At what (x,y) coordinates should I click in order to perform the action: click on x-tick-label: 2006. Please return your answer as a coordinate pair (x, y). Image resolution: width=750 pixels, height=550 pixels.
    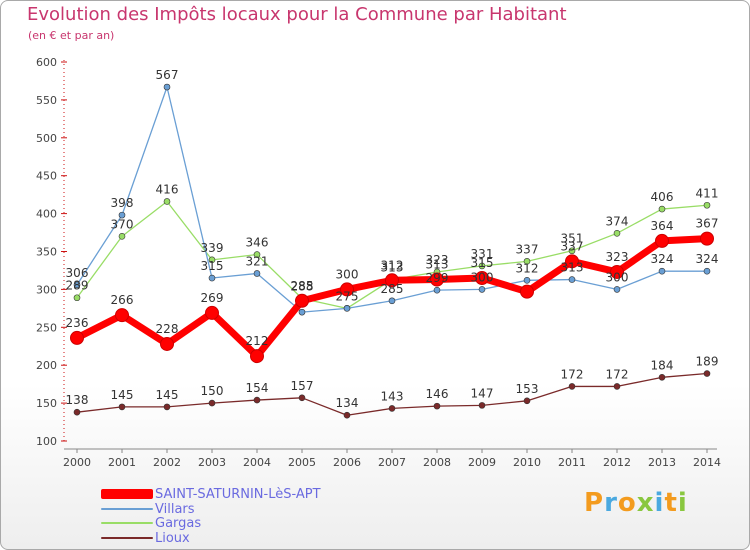
    Looking at the image, I should click on (347, 462).